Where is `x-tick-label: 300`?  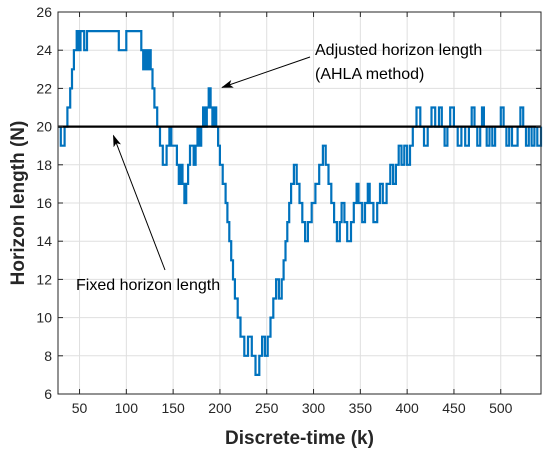 x-tick-label: 300 is located at coordinates (314, 408).